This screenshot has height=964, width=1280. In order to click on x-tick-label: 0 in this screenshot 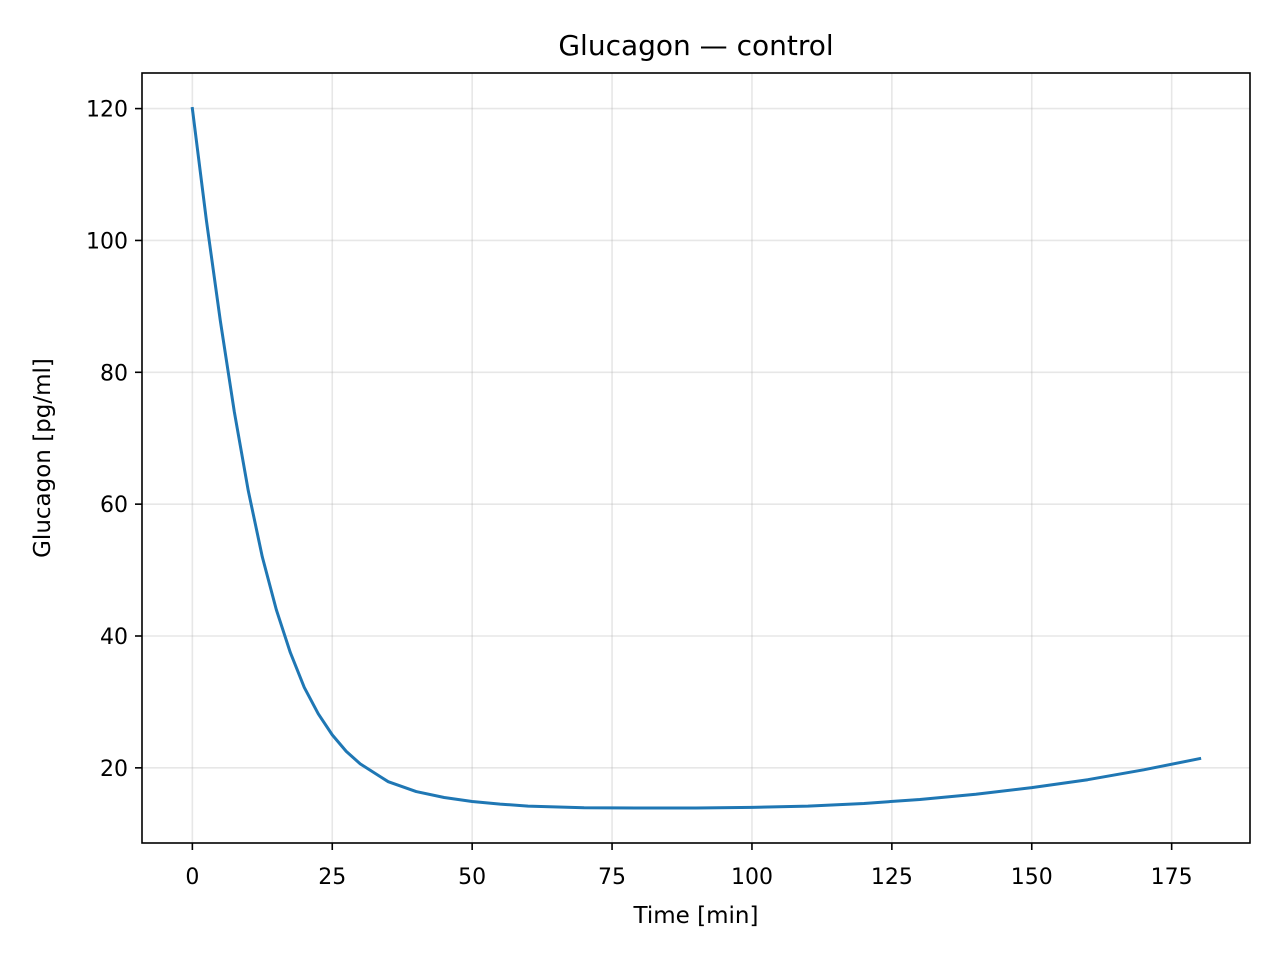, I will do `click(192, 877)`.